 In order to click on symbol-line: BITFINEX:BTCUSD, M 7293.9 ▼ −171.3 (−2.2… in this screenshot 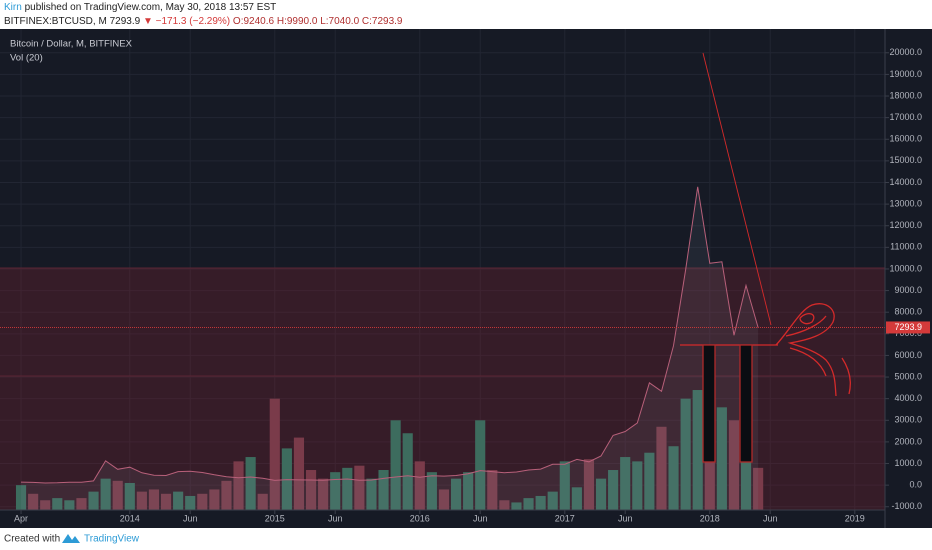, I will do `click(203, 21)`.